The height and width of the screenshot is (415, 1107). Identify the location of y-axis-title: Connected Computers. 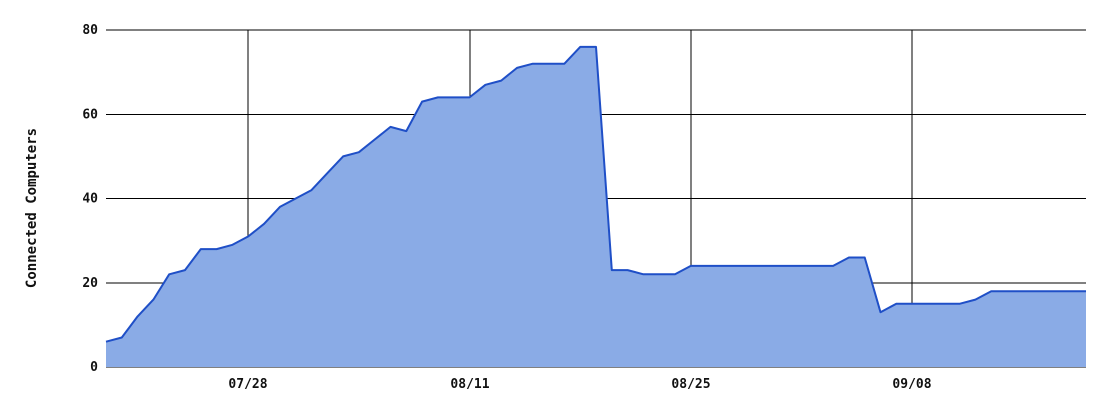
(32, 208).